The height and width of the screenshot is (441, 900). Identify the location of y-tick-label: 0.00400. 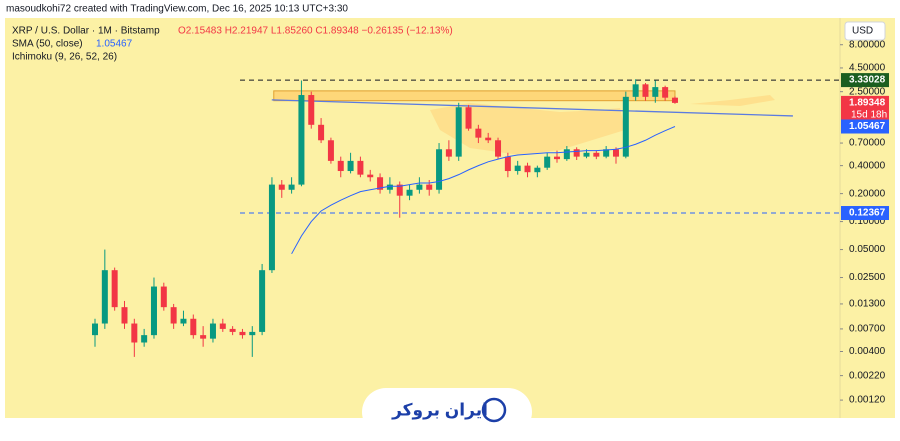
(867, 351).